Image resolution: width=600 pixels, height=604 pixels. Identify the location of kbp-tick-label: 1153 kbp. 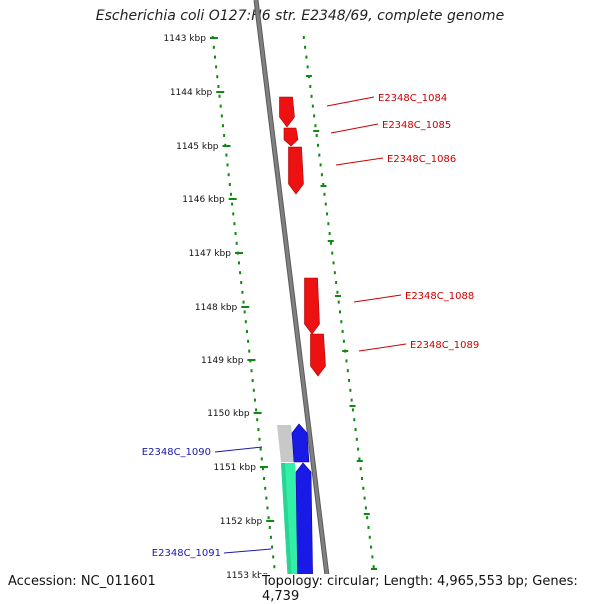
(247, 576).